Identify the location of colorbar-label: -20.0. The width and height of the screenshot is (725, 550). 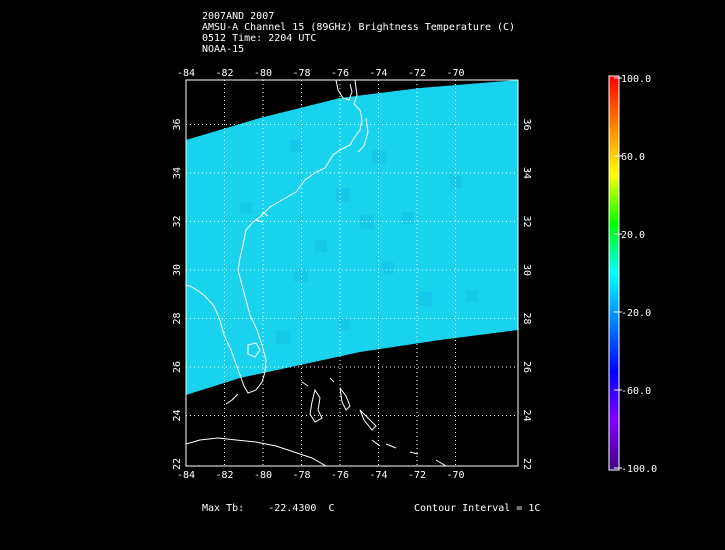
(636, 313).